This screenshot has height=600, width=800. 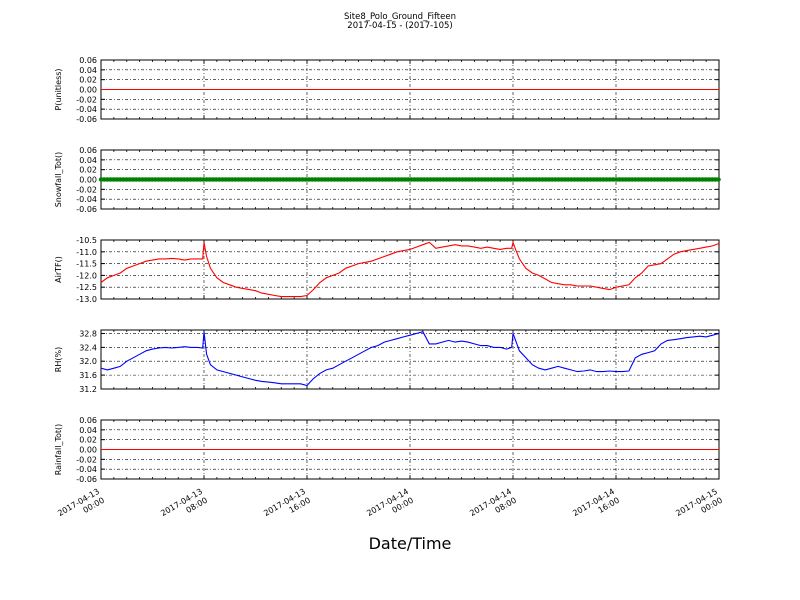 I want to click on x-axis-label: Date/Time, so click(x=410, y=543).